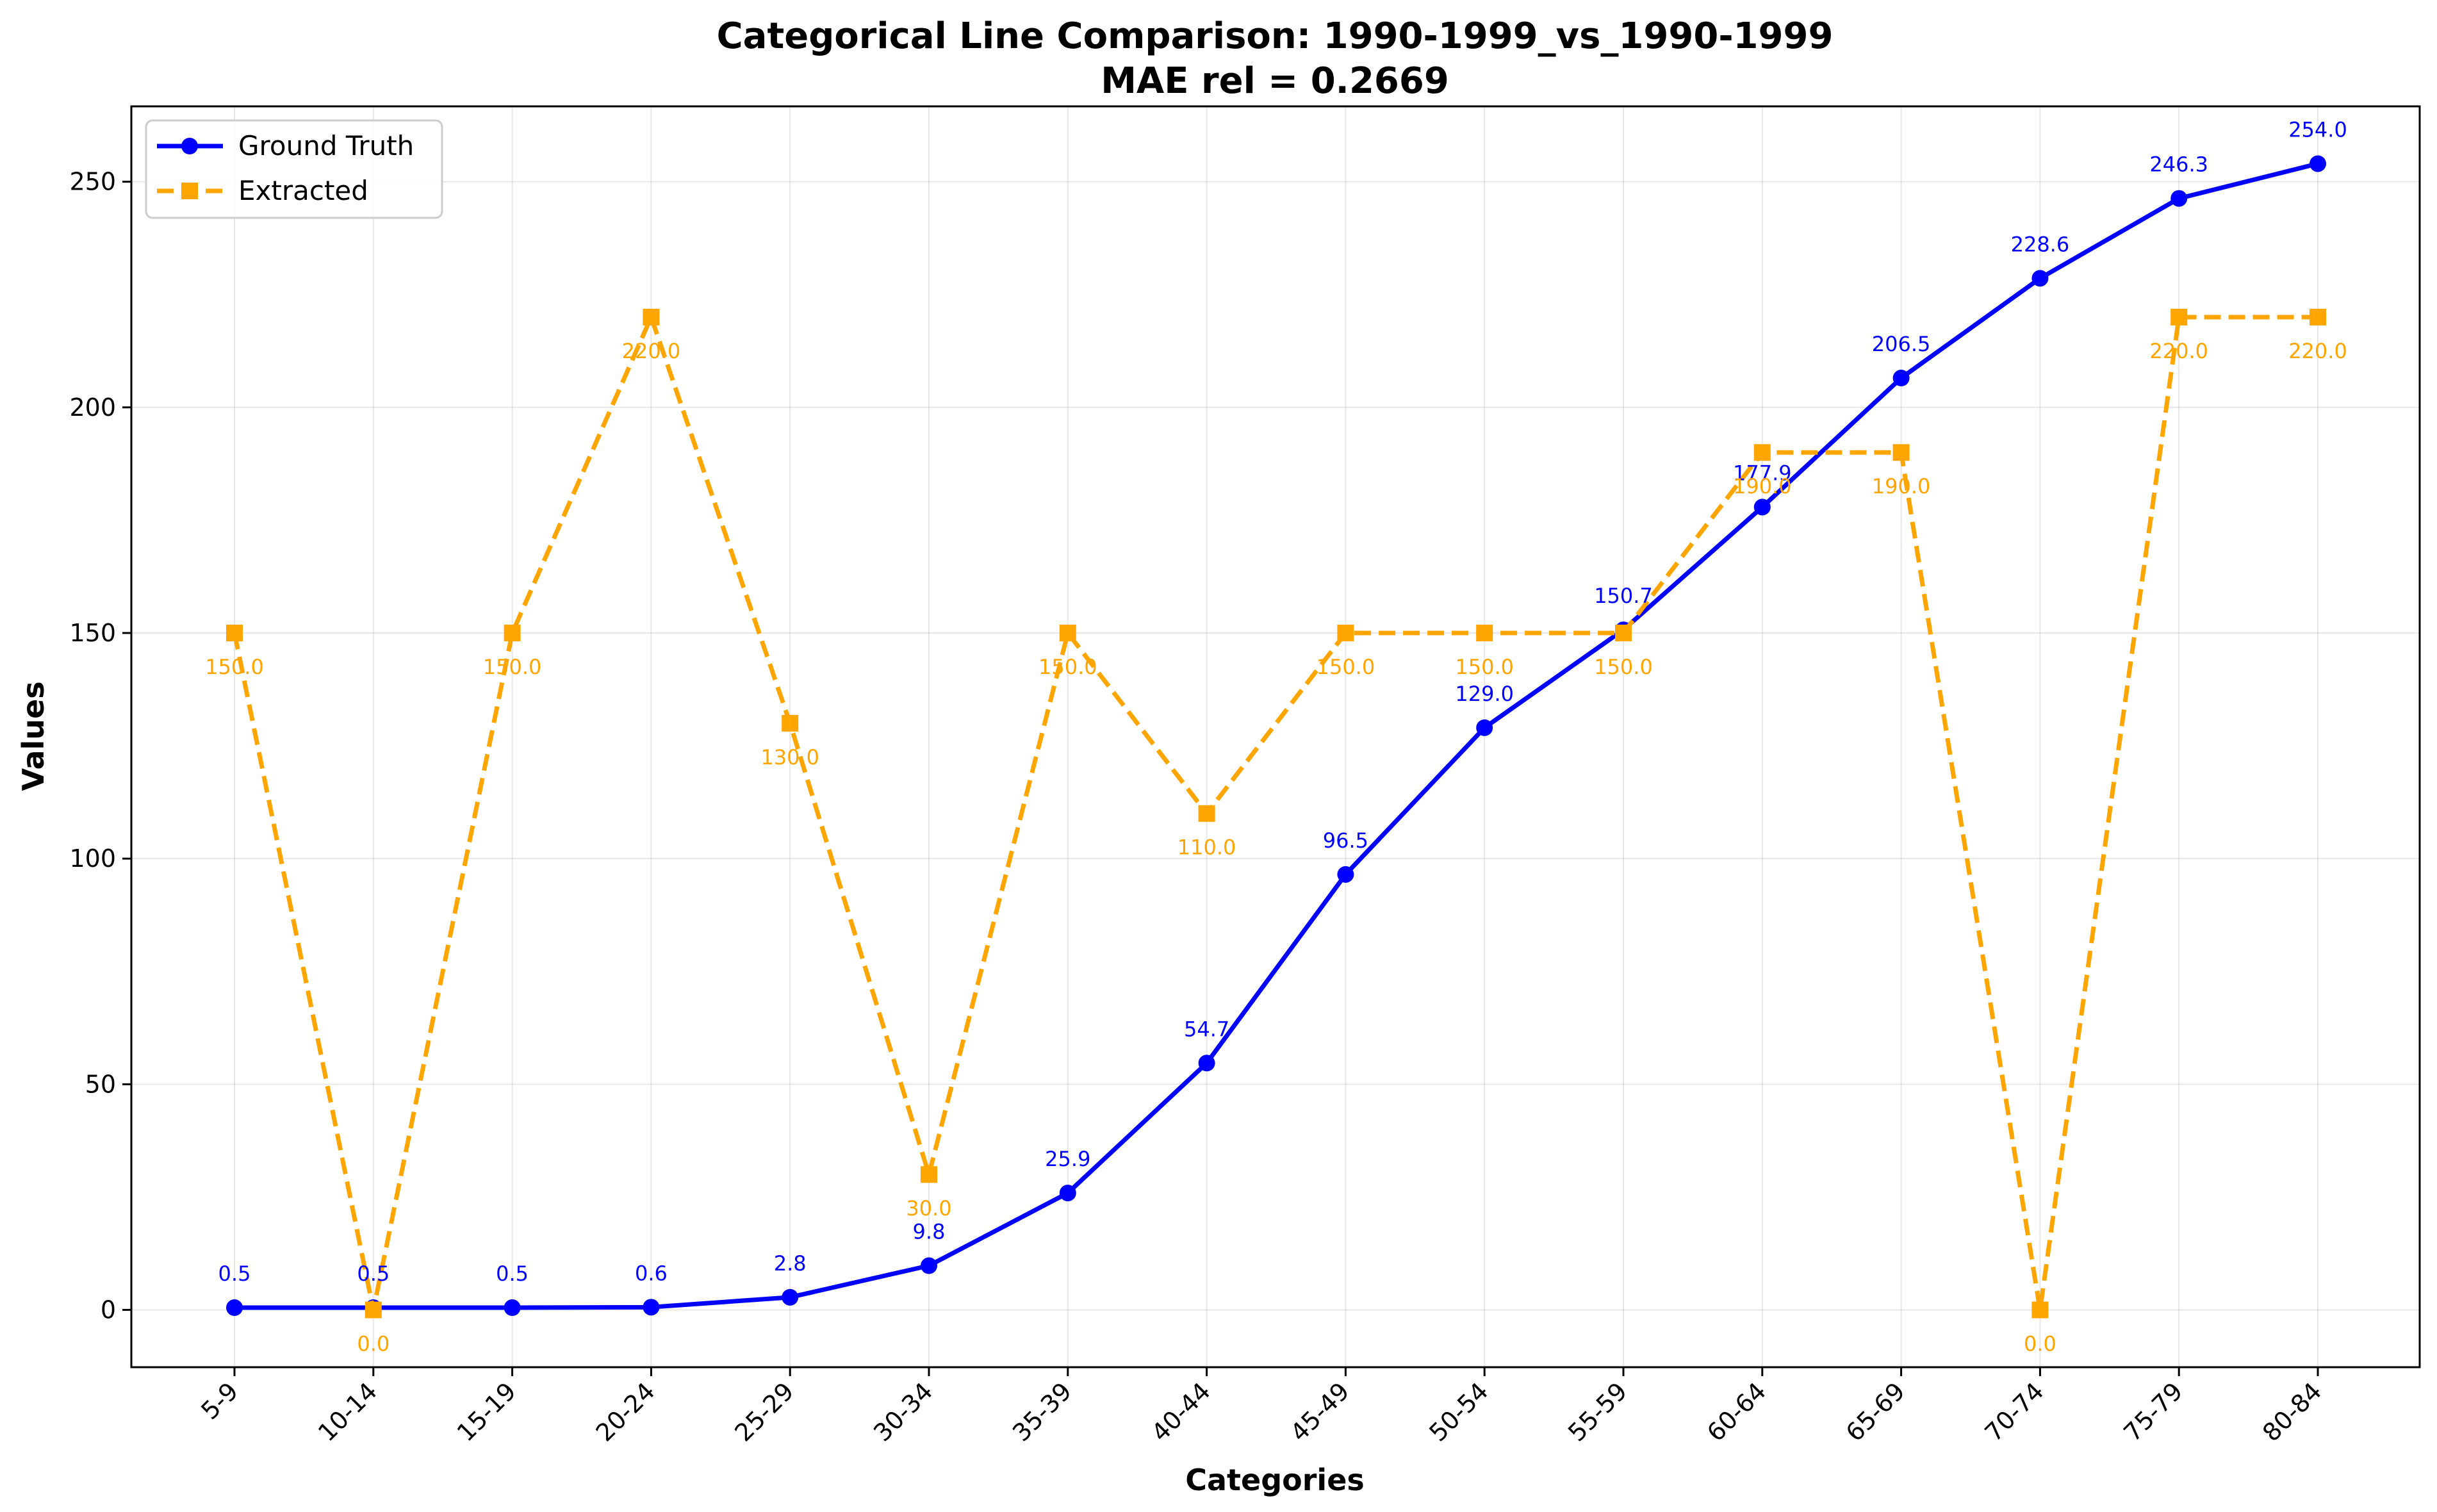 Image resolution: width=2437 pixels, height=1512 pixels. I want to click on y-tick-label: 0, so click(108, 1310).